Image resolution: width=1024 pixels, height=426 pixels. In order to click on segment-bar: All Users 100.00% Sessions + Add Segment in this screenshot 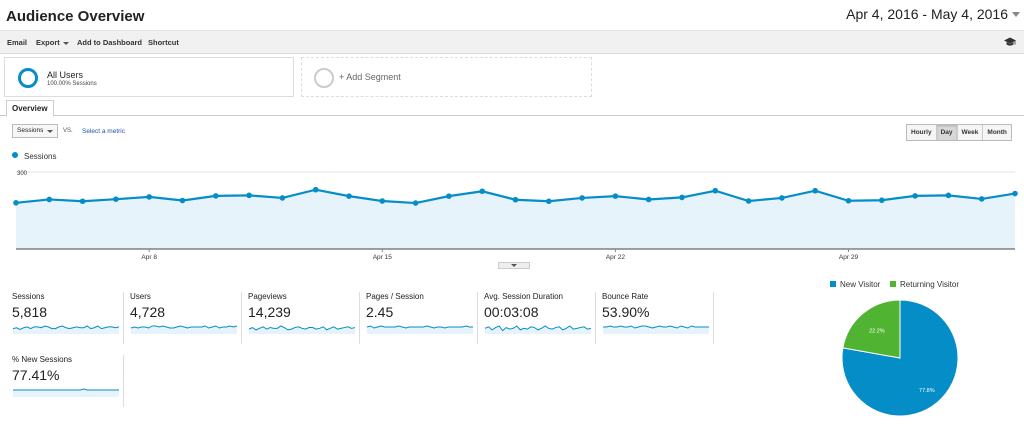, I will do `click(512, 76)`.